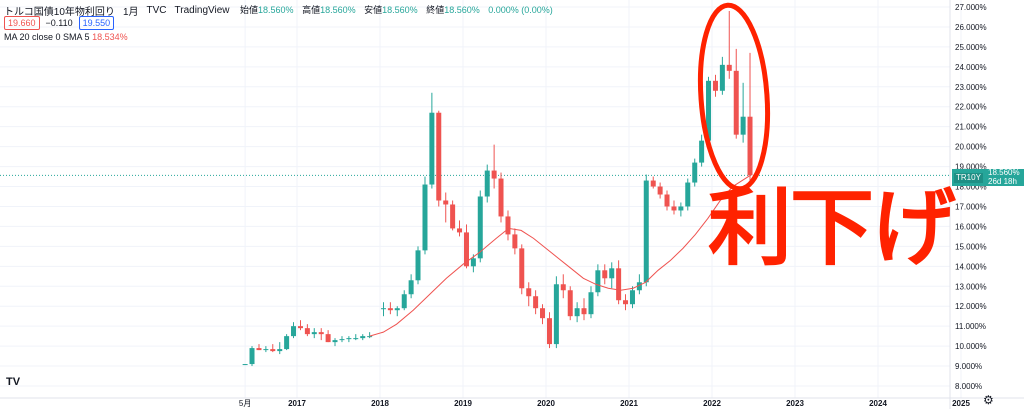 This screenshot has height=409, width=1024. What do you see at coordinates (276, 10) in the screenshot?
I see `open-value: 18.560%` at bounding box center [276, 10].